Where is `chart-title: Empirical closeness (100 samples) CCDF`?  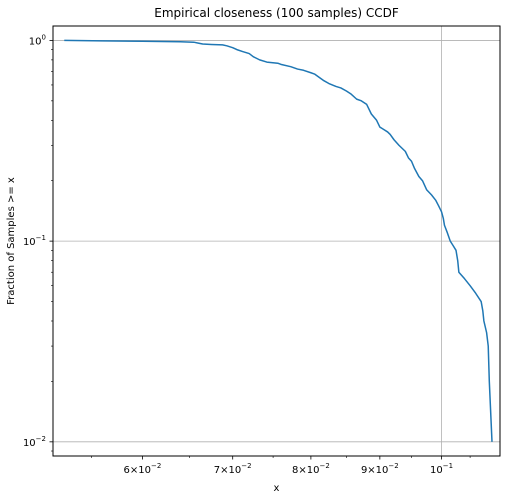
chart-title: Empirical closeness (100 samples) CCDF is located at coordinates (276, 13).